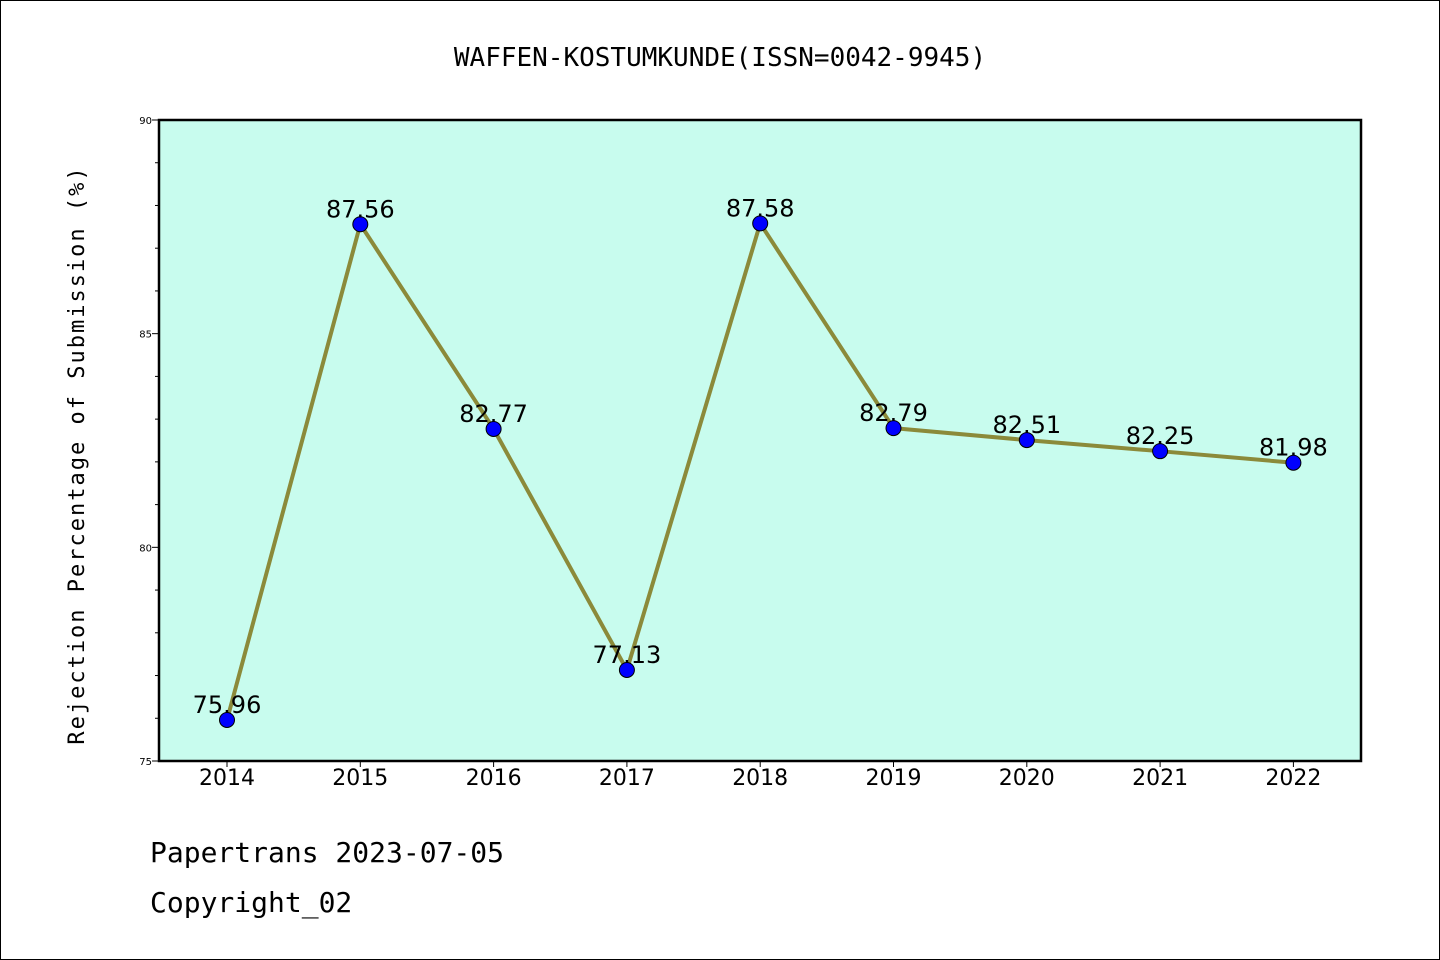 Image resolution: width=1440 pixels, height=960 pixels. What do you see at coordinates (227, 705) in the screenshot?
I see `data-label: 75.96` at bounding box center [227, 705].